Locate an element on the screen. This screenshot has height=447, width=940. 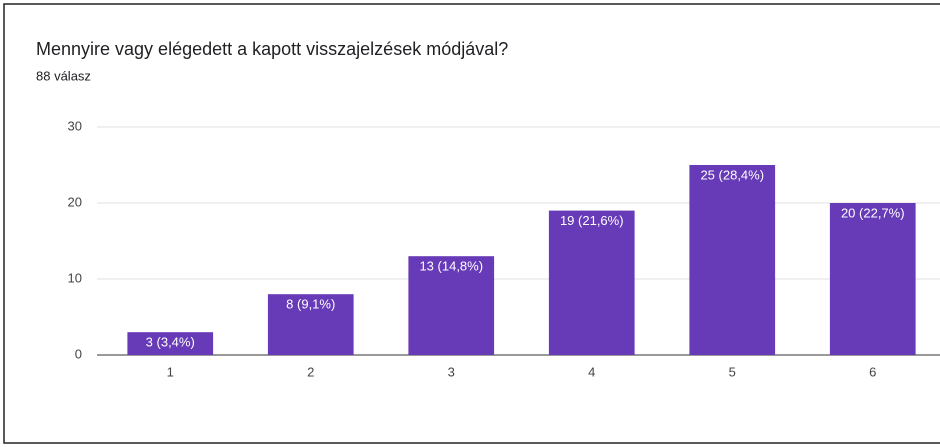
y-tick-label: 30 is located at coordinates (75, 125).